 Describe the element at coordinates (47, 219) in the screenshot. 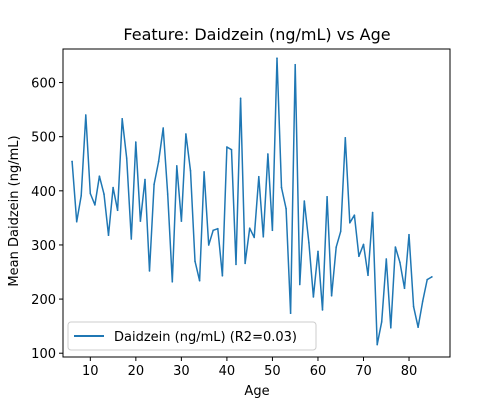

I see `y-axis: 100 200 300 400 500 600` at that location.